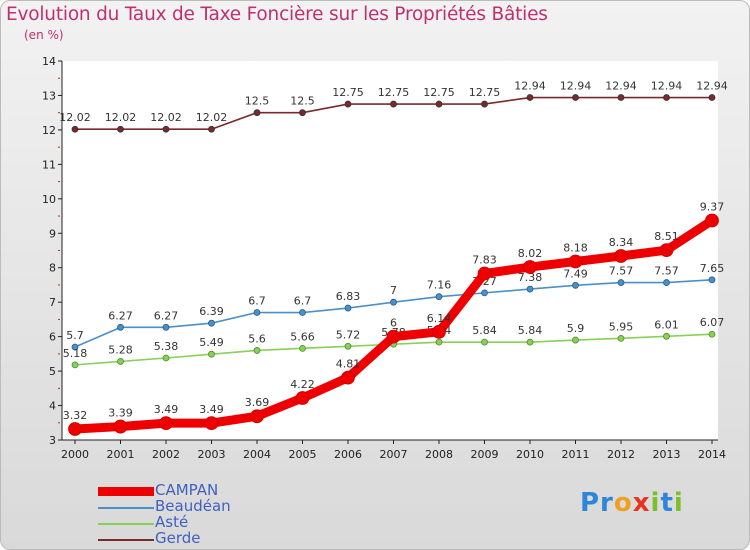 The width and height of the screenshot is (750, 550). What do you see at coordinates (52, 371) in the screenshot?
I see `y-tick-label: 5` at bounding box center [52, 371].